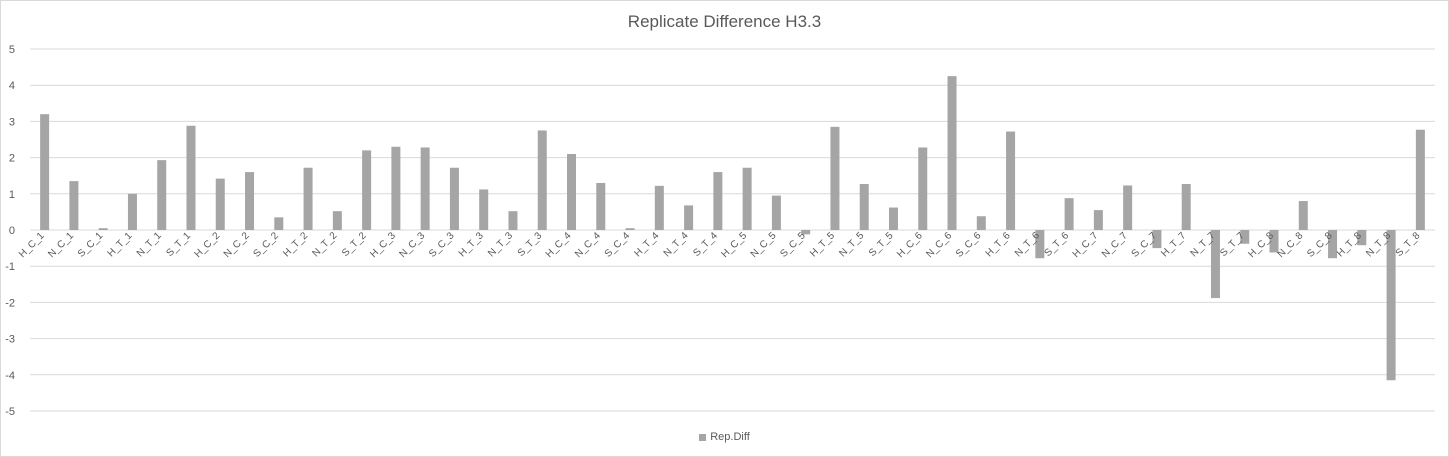 The height and width of the screenshot is (457, 1449). Describe the element at coordinates (705, 244) in the screenshot. I see `x-tick-label: S_T_4` at that location.